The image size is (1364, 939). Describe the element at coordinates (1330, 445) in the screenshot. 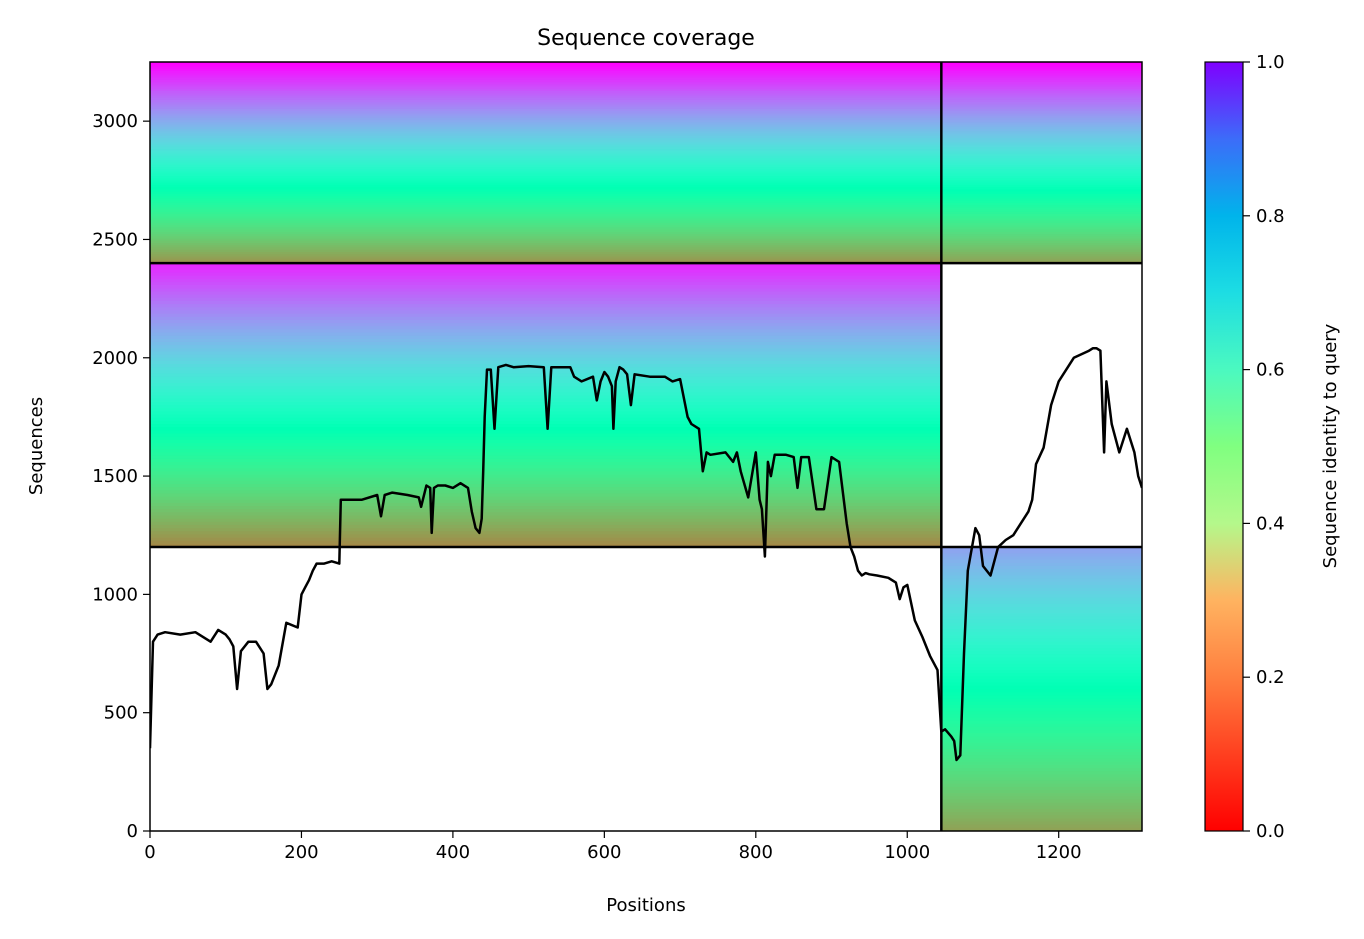

I see `colorbar-label: Sequence identity to query` at that location.